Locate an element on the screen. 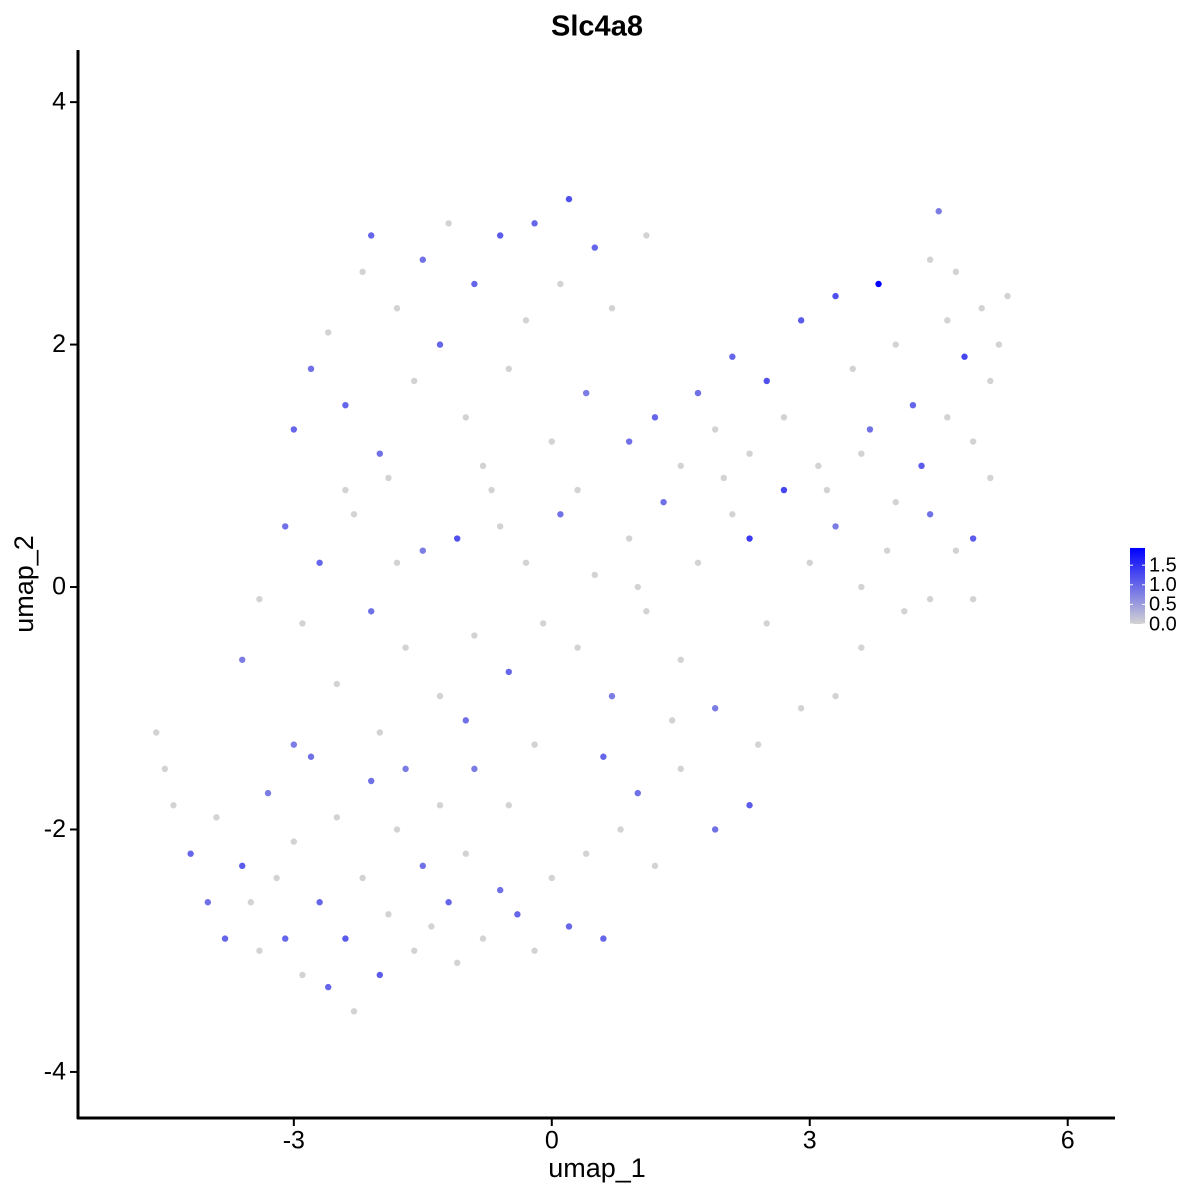 The image size is (1200, 1200). colorbar-label: 1.0 is located at coordinates (1163, 585).